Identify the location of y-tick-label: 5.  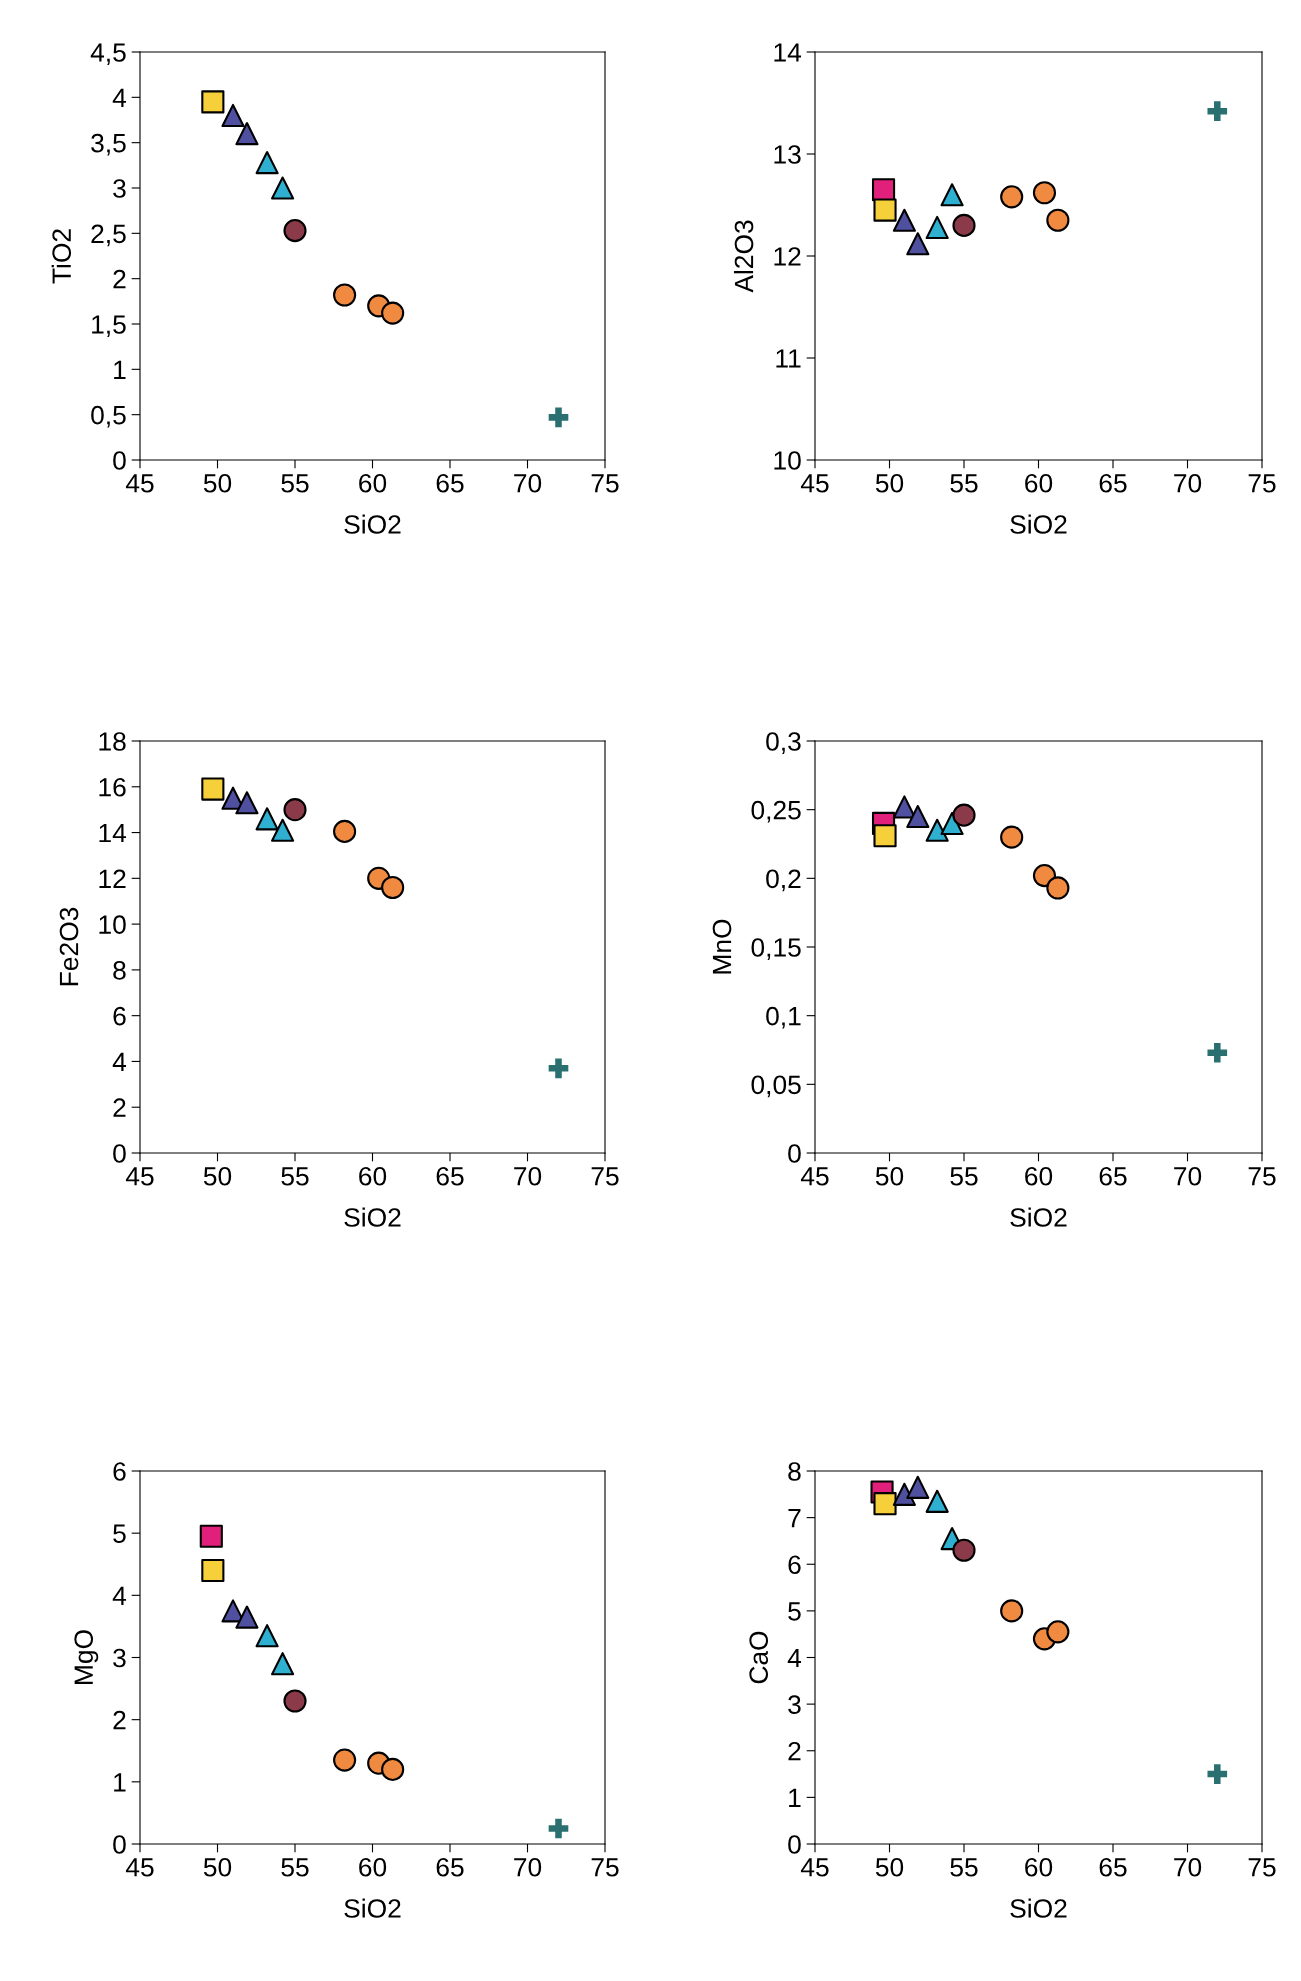
(119, 1533).